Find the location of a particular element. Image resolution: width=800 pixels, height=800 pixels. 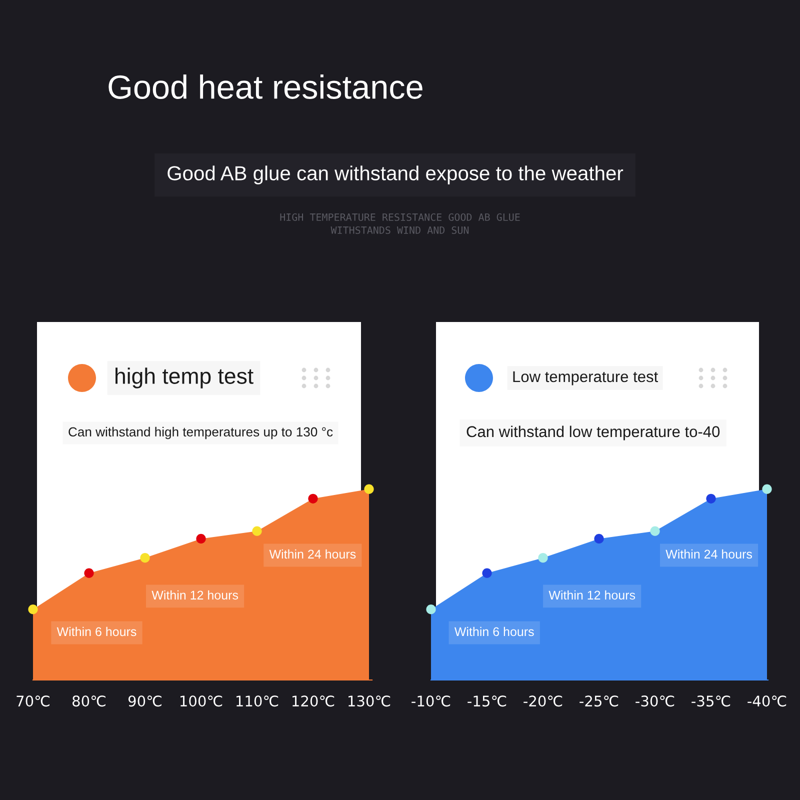

chart-subtitle: Can withstand high temperatures up to 130 °c is located at coordinates (200, 433).